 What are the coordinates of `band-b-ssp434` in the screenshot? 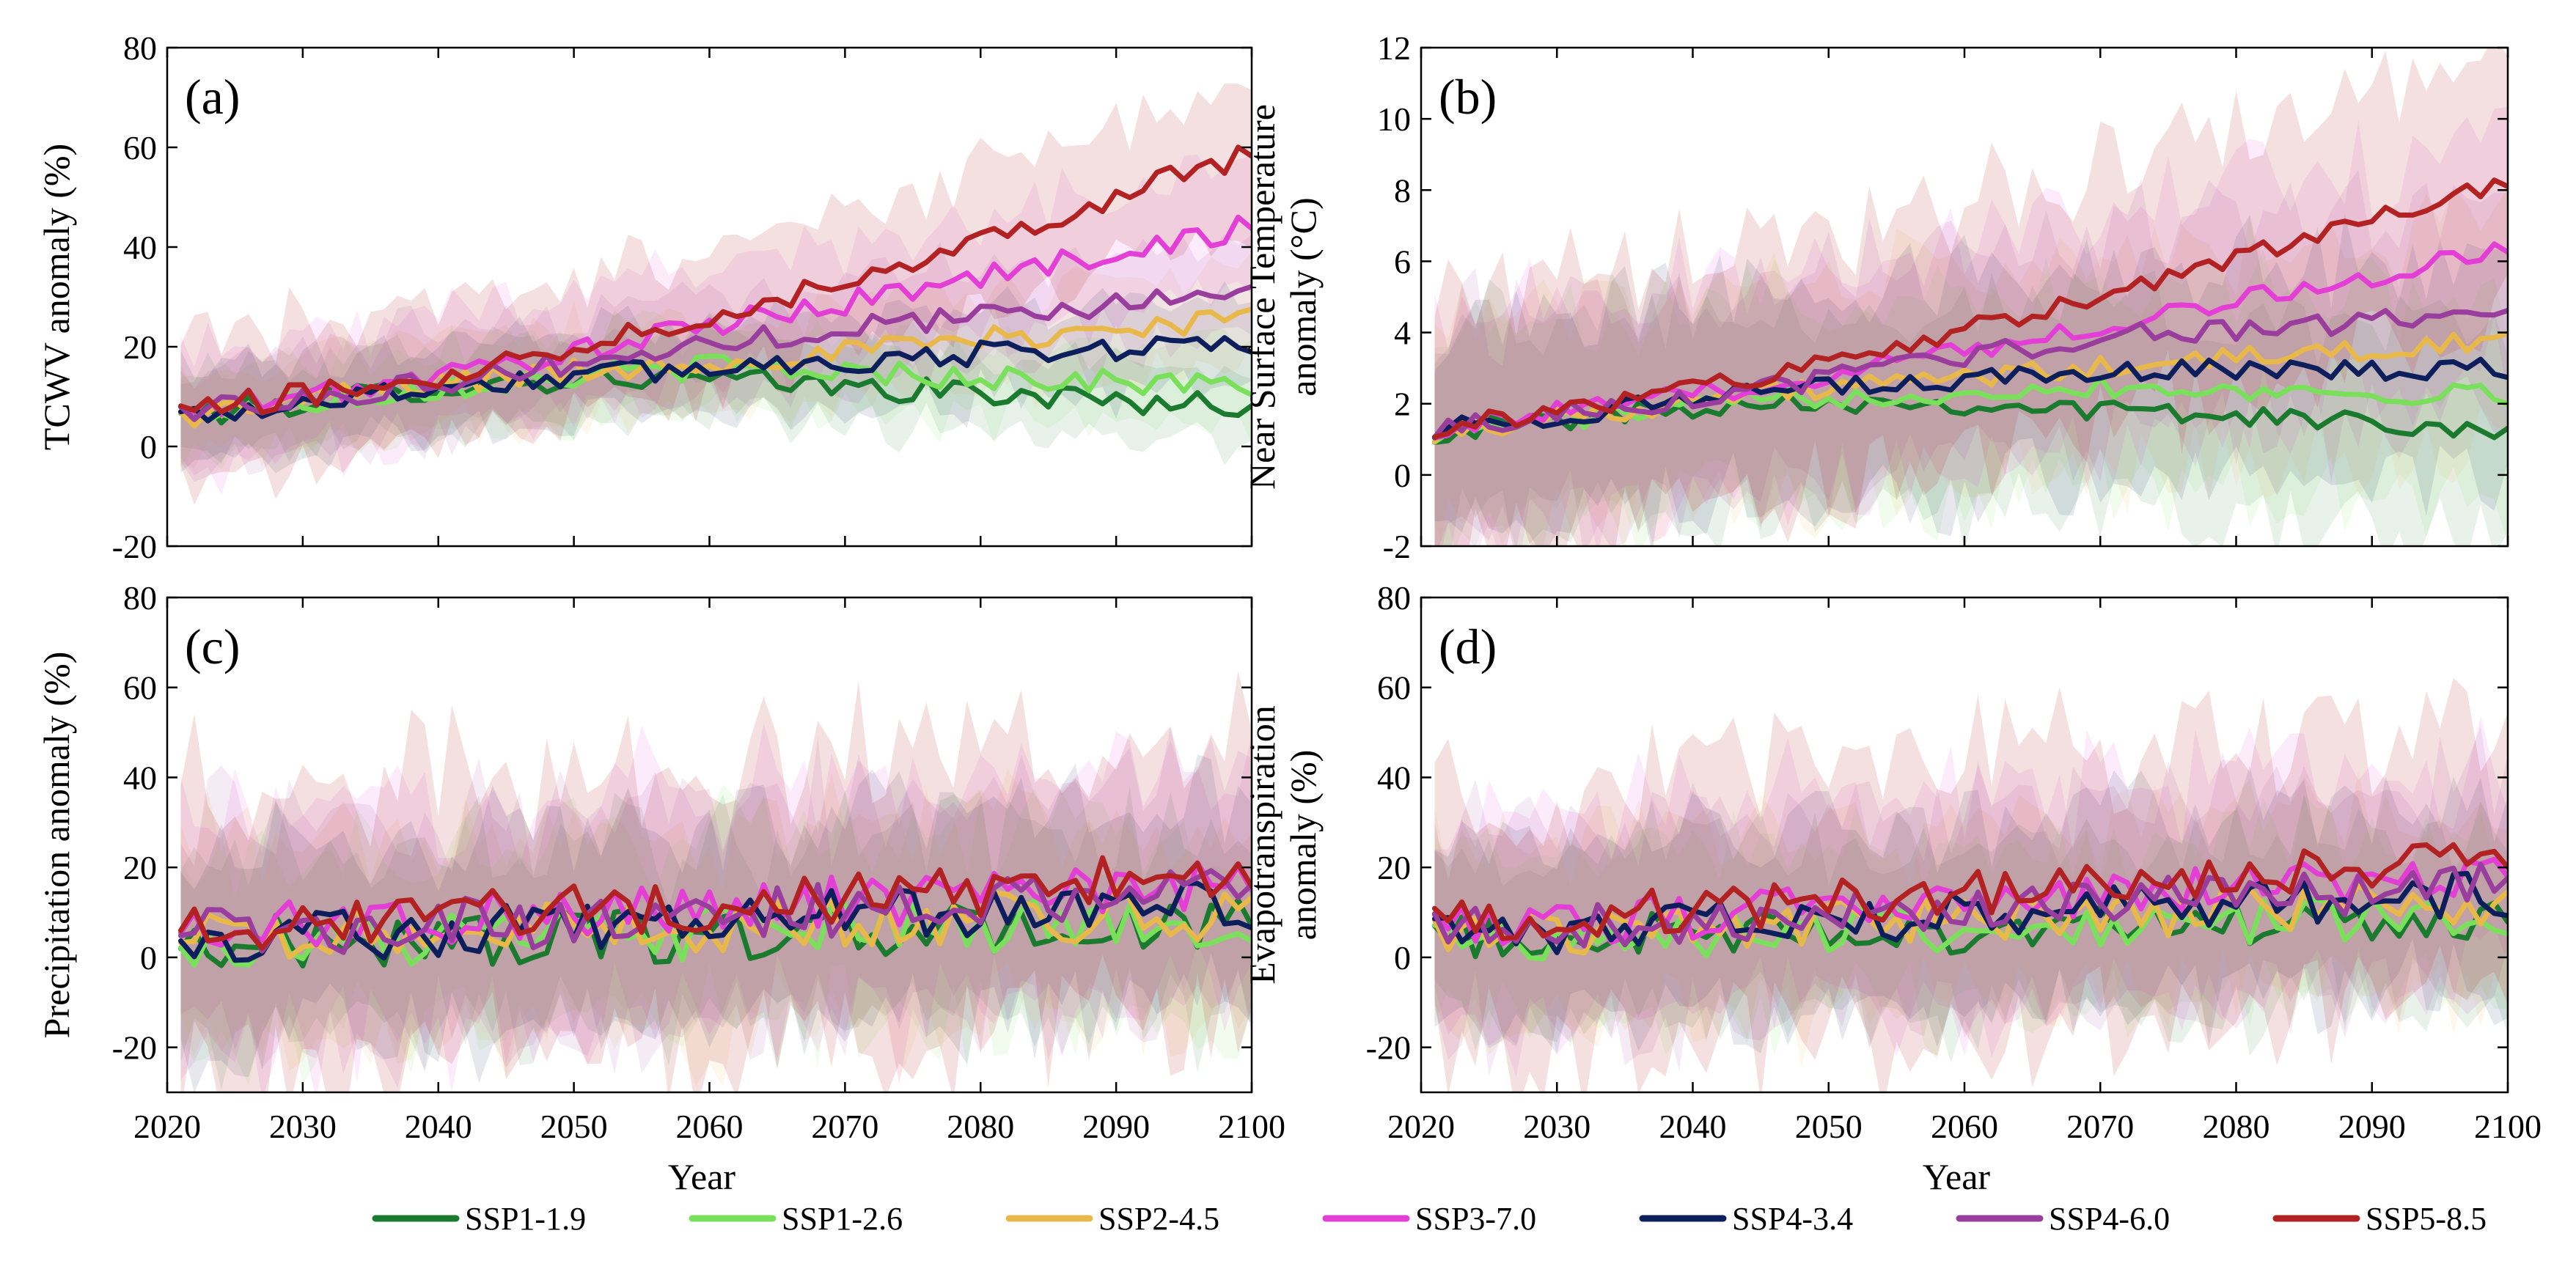 It's located at (1971, 380).